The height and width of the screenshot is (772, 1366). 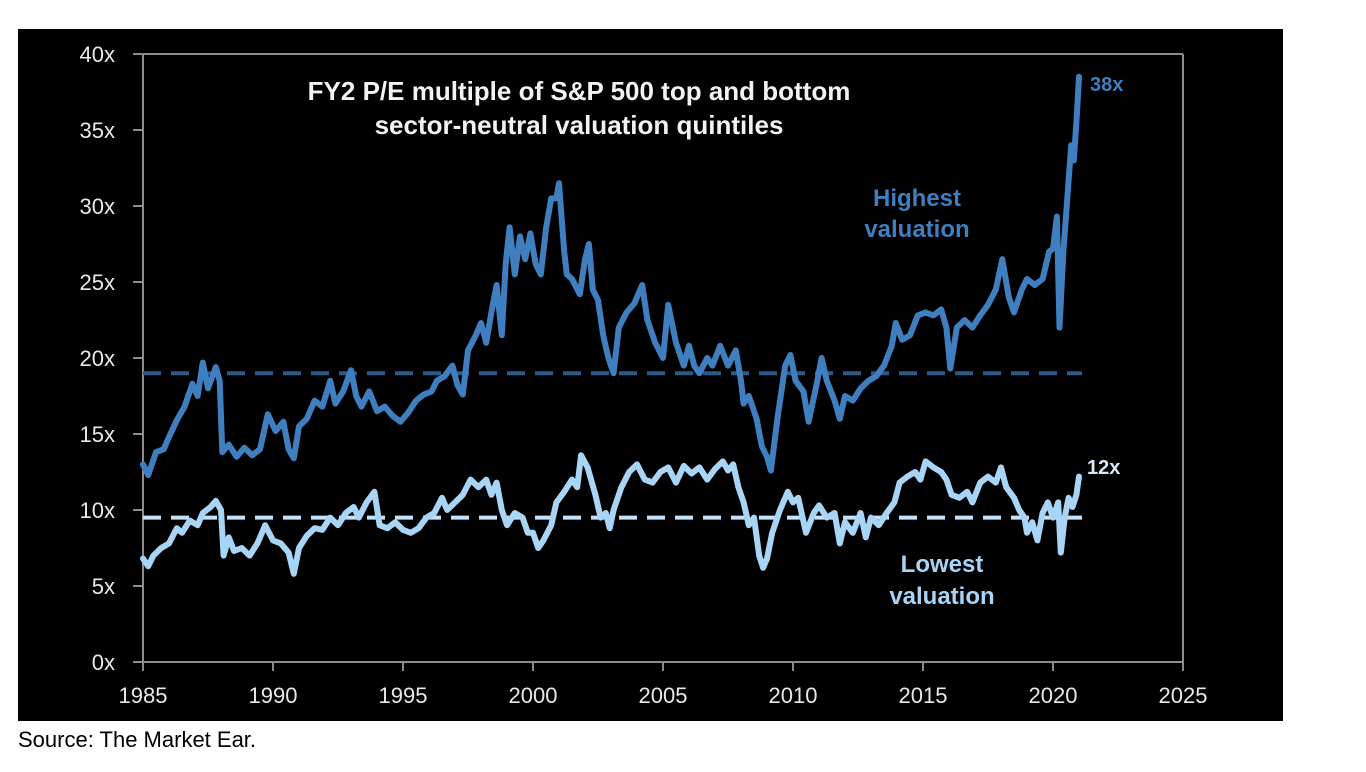 What do you see at coordinates (97, 510) in the screenshot?
I see `y-tick-label: 10x` at bounding box center [97, 510].